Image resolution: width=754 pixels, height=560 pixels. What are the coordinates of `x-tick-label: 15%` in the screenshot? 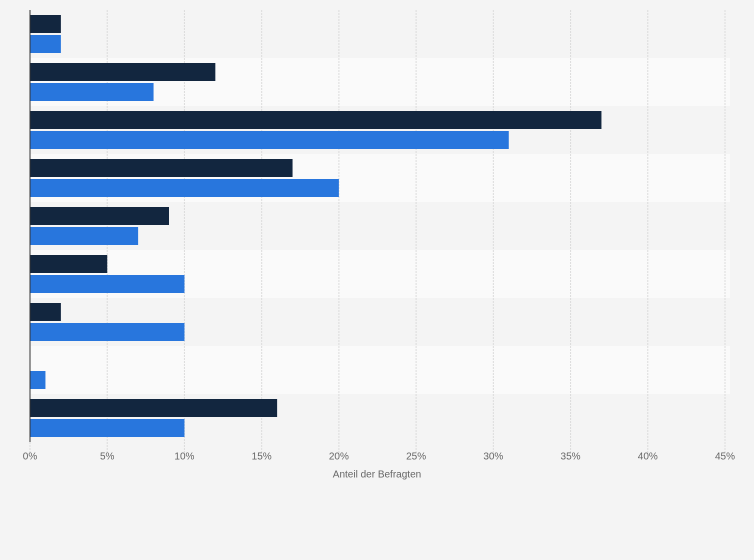 It's located at (262, 457).